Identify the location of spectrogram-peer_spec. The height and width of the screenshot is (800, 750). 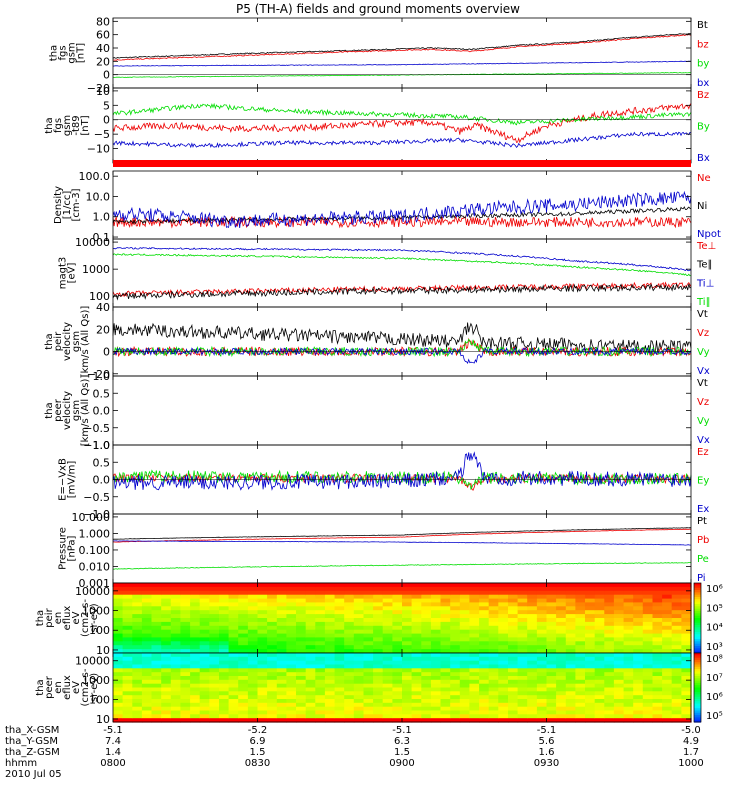
(402, 688).